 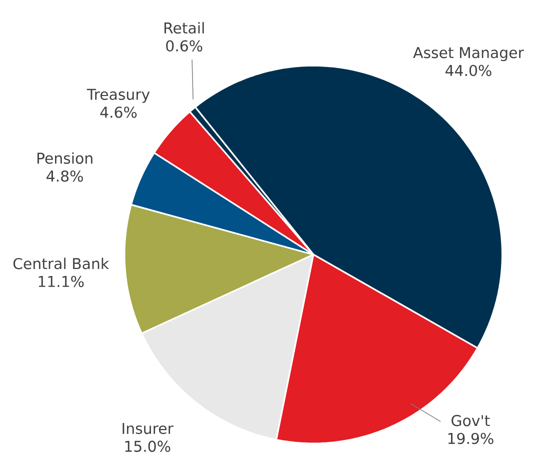 What do you see at coordinates (64, 158) in the screenshot?
I see `slice-label: Pension` at bounding box center [64, 158].